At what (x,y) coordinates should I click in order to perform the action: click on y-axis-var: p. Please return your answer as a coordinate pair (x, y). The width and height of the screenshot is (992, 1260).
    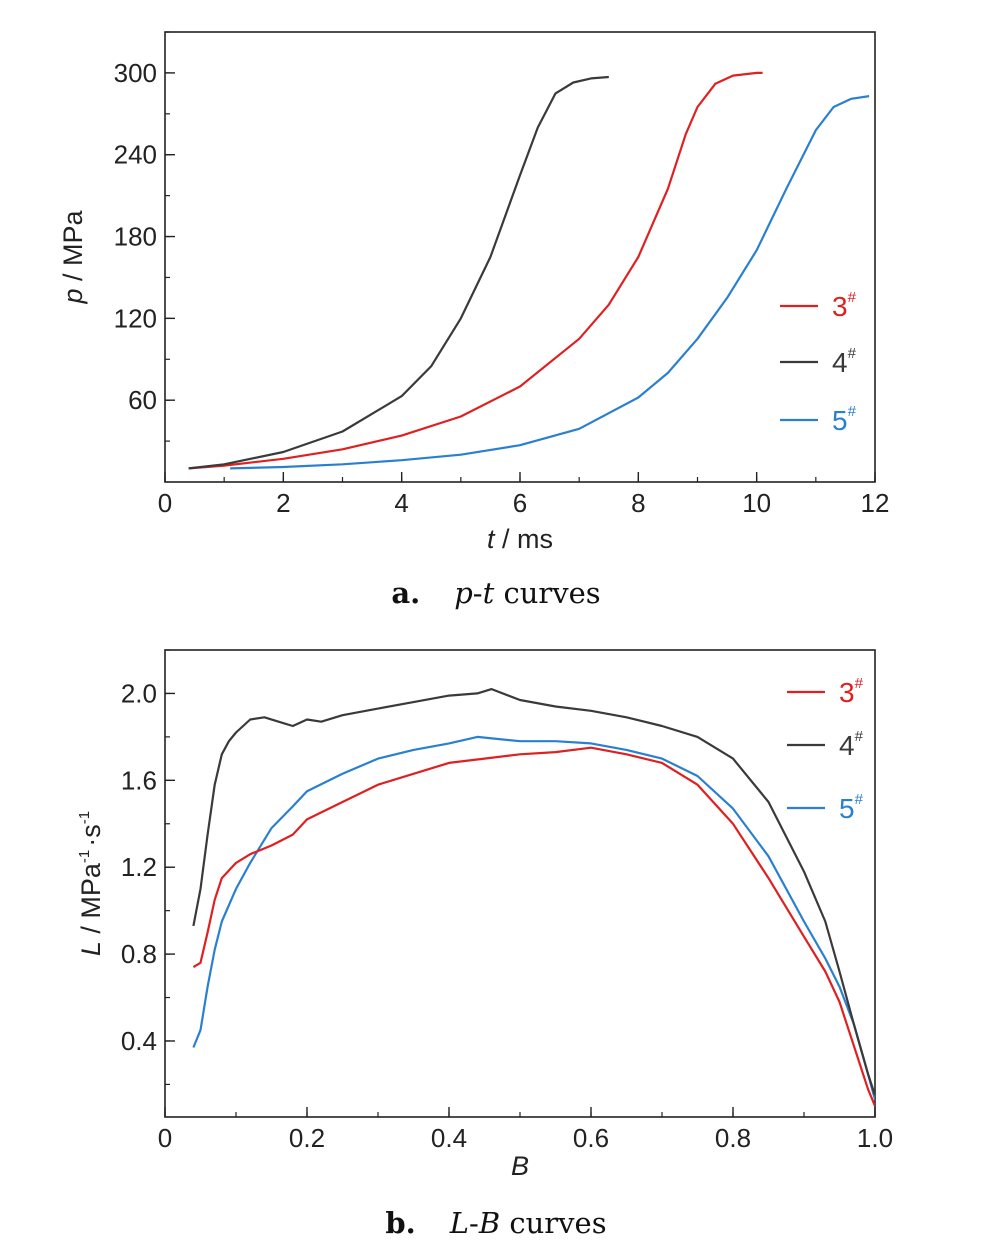
    Looking at the image, I should click on (73, 297).